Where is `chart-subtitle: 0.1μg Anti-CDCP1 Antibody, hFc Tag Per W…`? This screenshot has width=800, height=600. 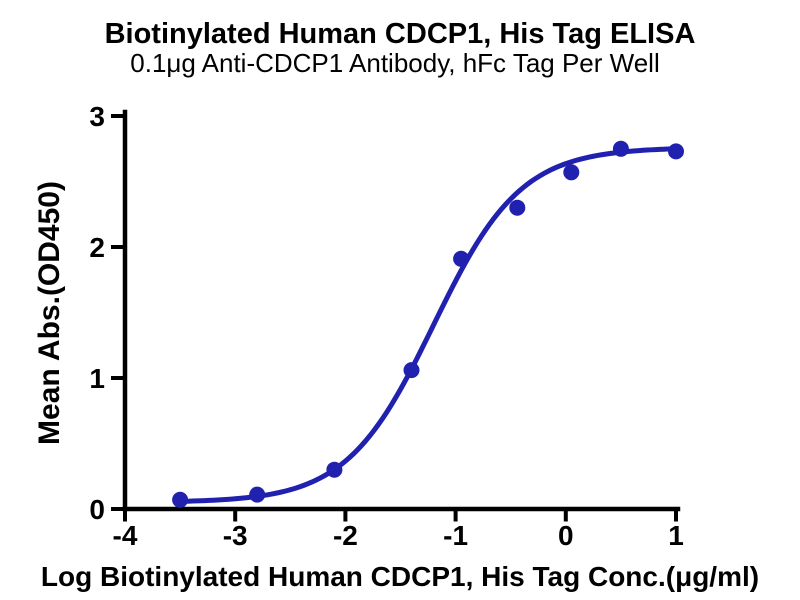 chart-subtitle: 0.1μg Anti-CDCP1 Antibody, hFc Tag Per W… is located at coordinates (394, 63).